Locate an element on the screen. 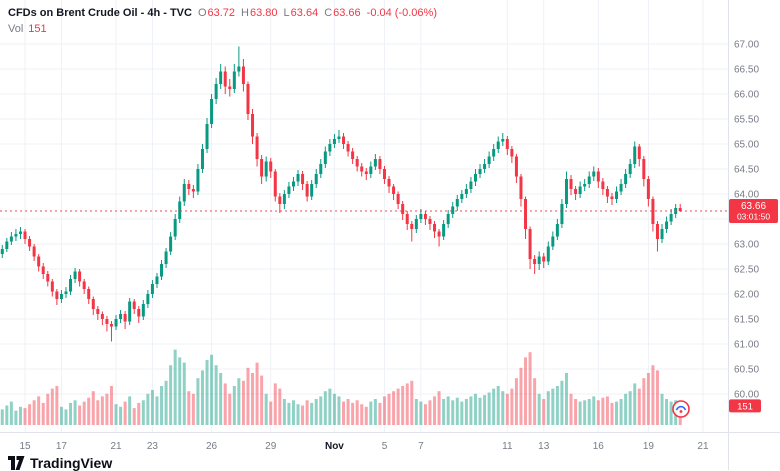  svg-text: 61.50 is located at coordinates (746, 320).